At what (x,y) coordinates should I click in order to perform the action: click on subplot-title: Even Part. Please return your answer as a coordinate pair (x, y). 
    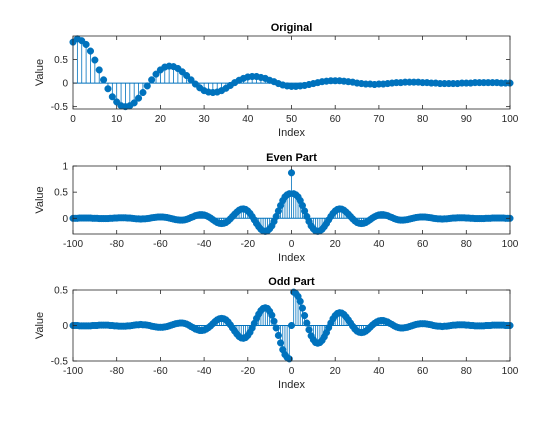
    Looking at the image, I should click on (291, 158).